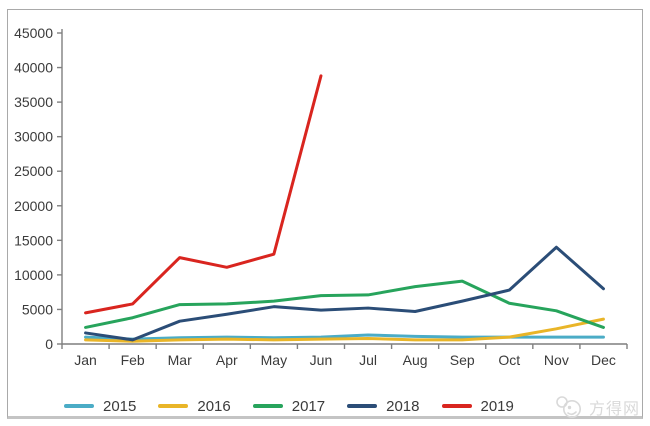 The width and height of the screenshot is (650, 426). Describe the element at coordinates (33, 33) in the screenshot. I see `y-tick-label: 45000` at that location.